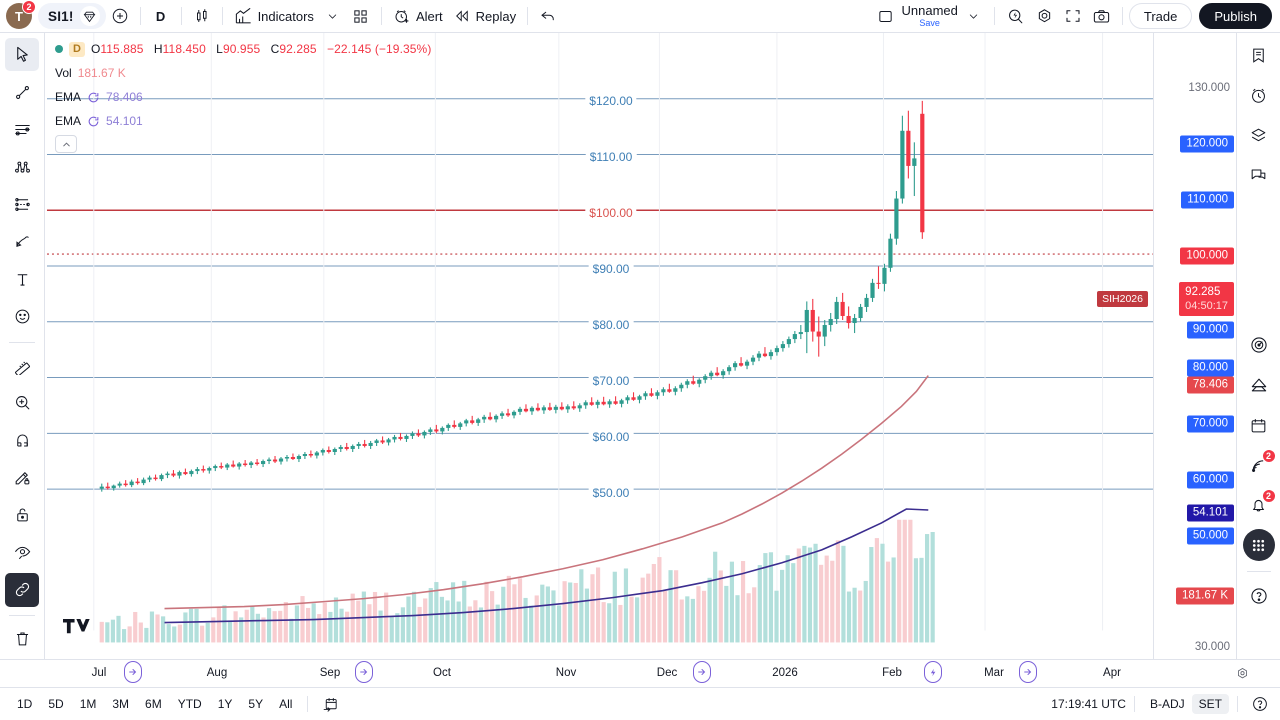 This screenshot has height=720, width=1280. What do you see at coordinates (22, 204) in the screenshot?
I see `fib-retracement-tool` at bounding box center [22, 204].